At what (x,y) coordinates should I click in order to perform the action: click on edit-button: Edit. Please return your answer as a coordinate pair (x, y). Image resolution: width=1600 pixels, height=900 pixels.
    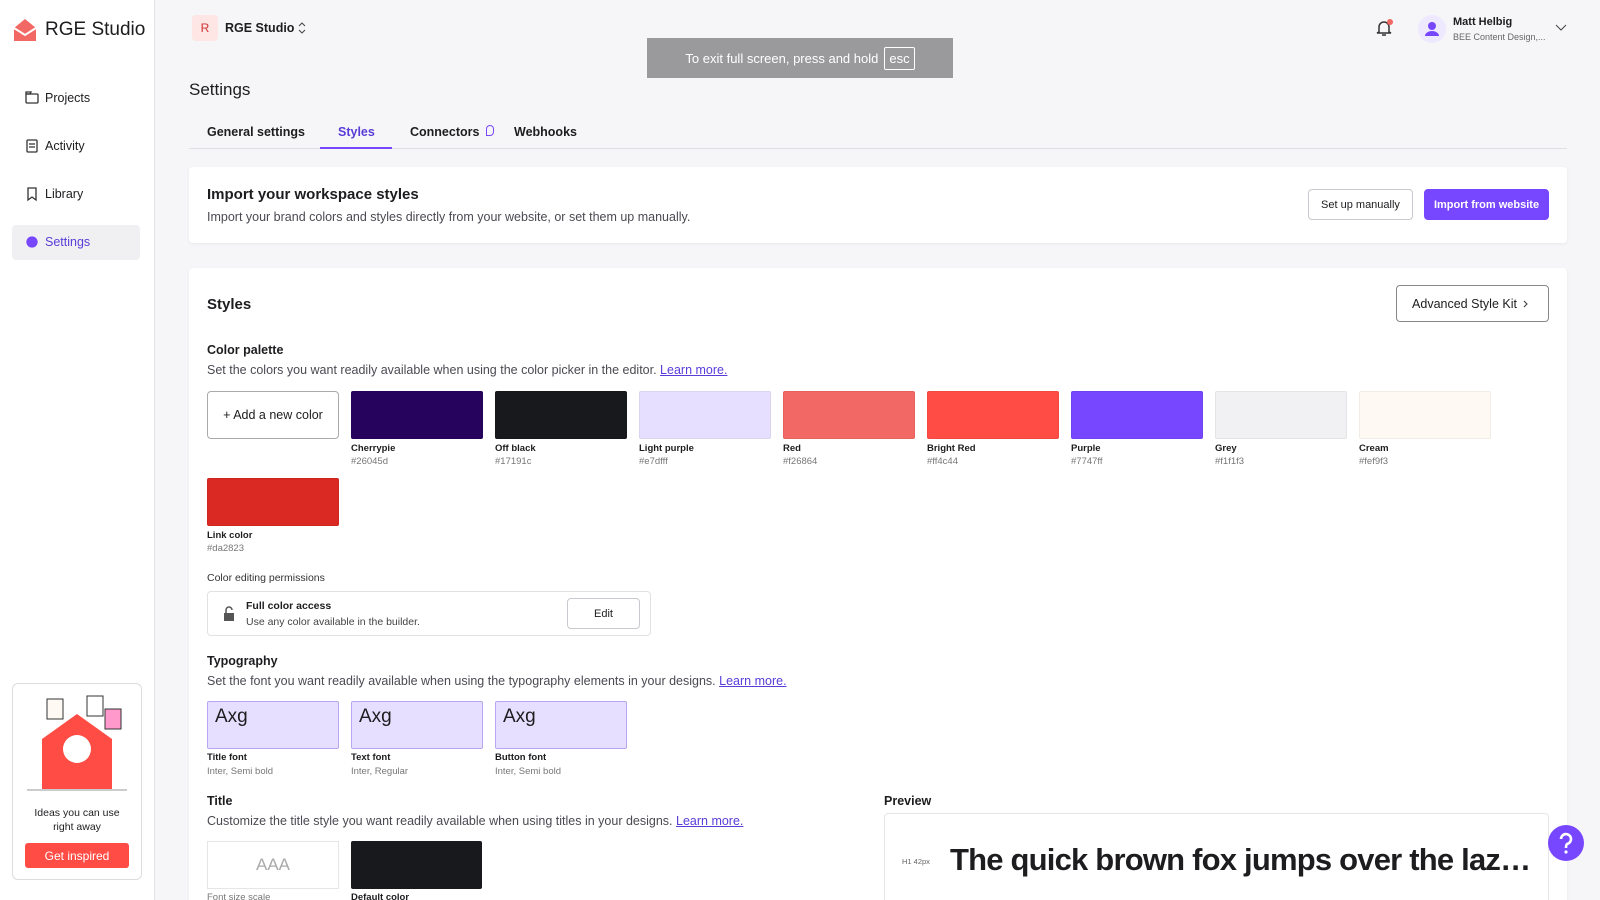
    Looking at the image, I should click on (603, 613).